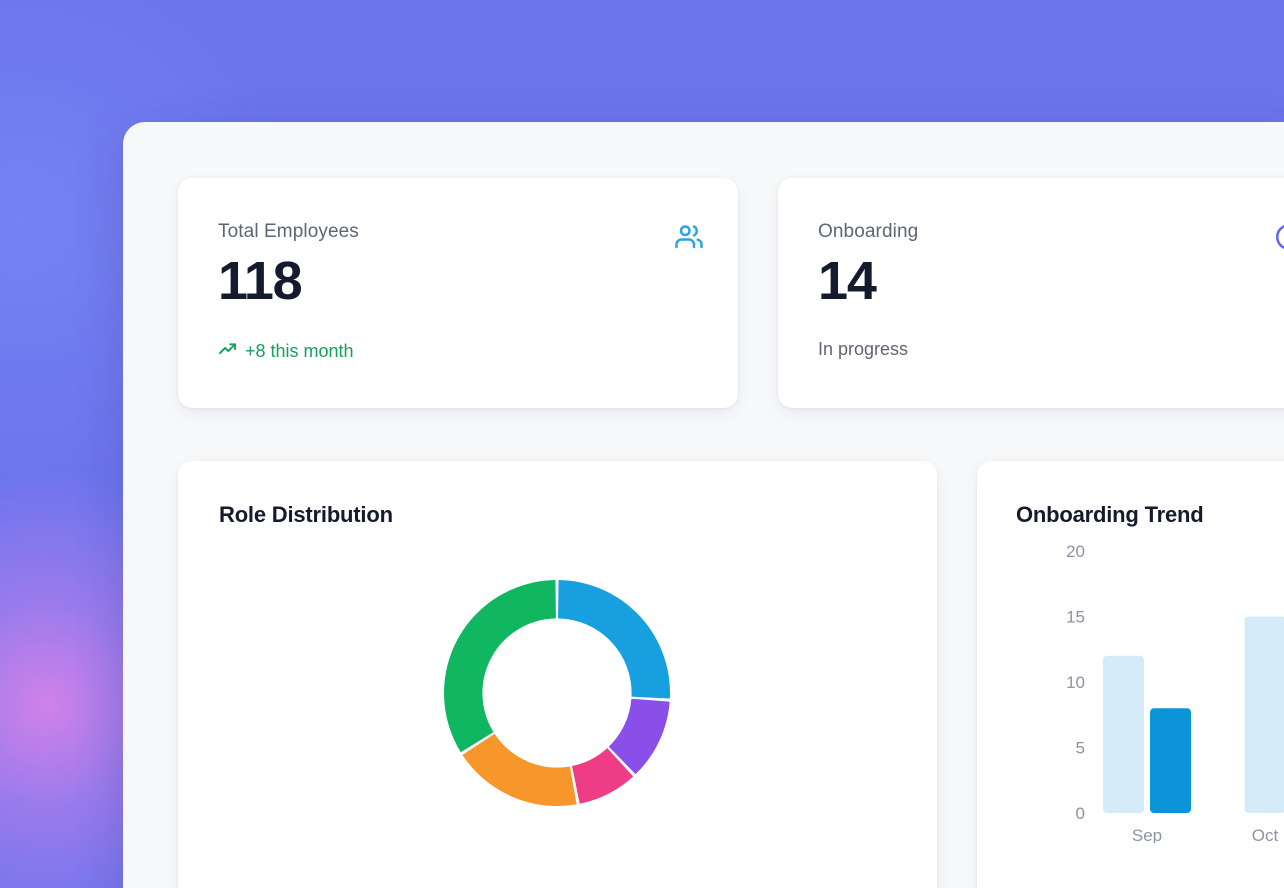 This screenshot has height=888, width=1284. Describe the element at coordinates (1080, 813) in the screenshot. I see `y-axis-tick-label: 0` at that location.